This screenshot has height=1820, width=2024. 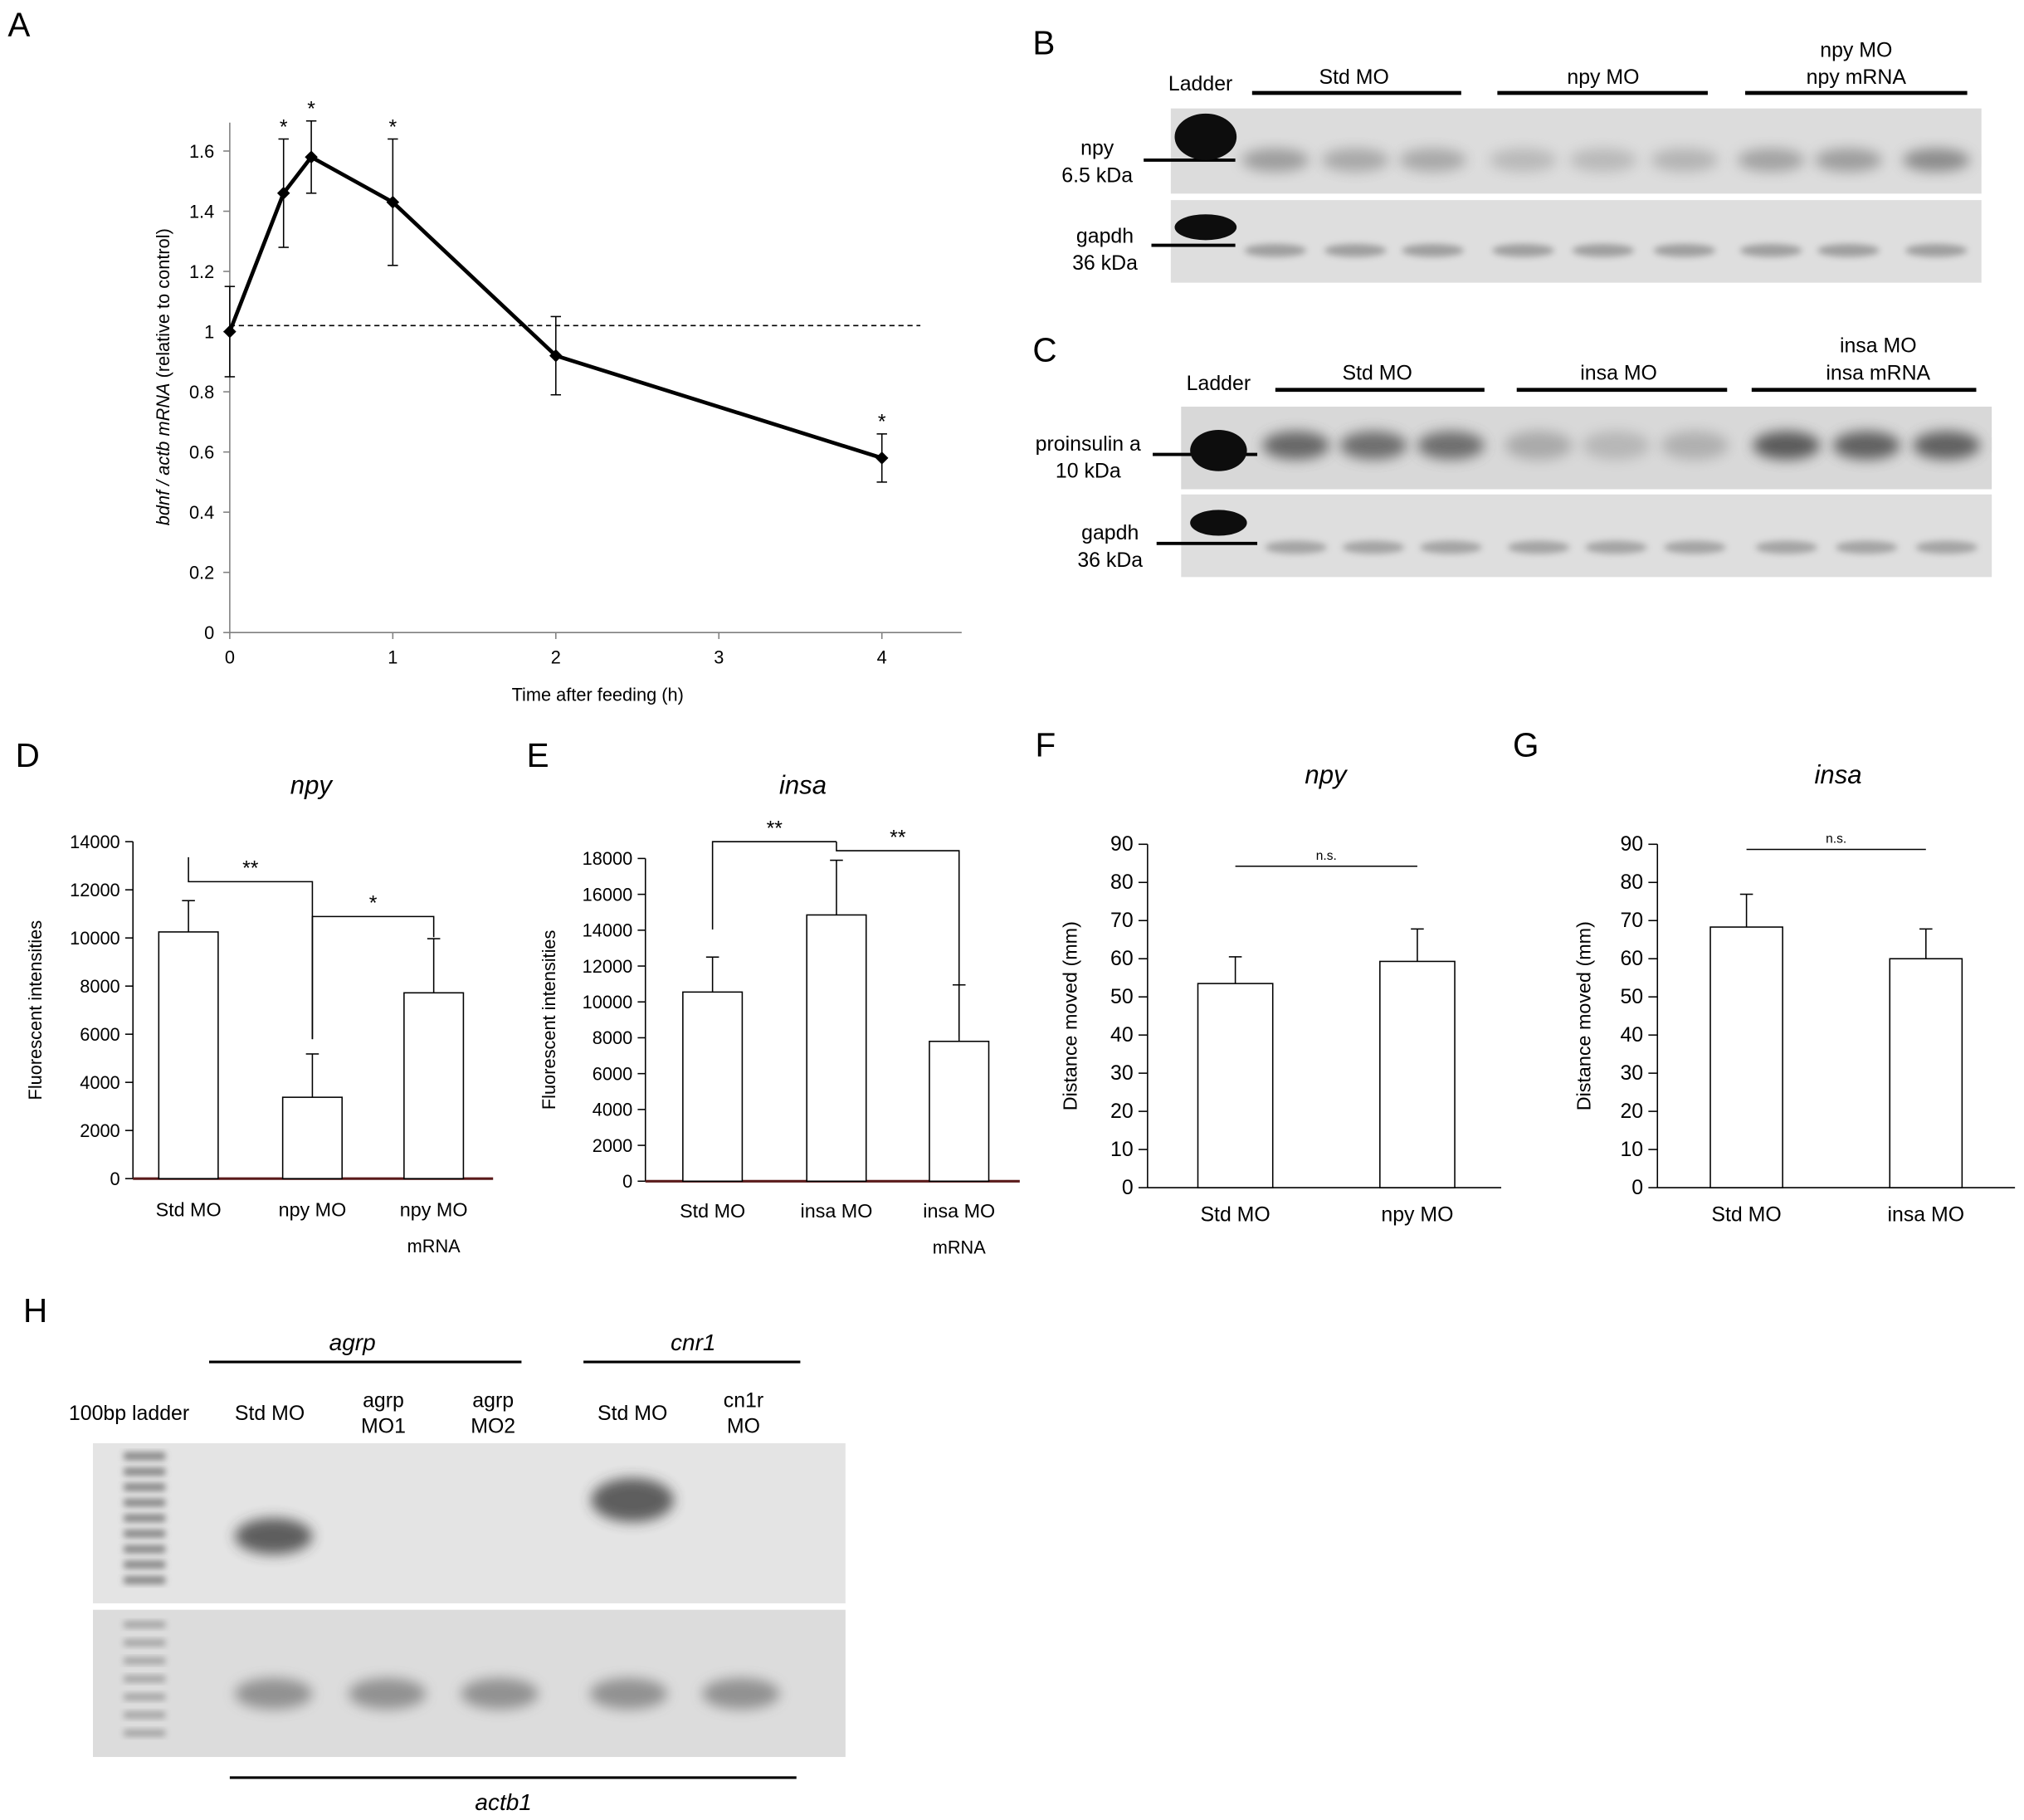 I want to click on gel-h-top-gel, so click(x=469, y=1523).